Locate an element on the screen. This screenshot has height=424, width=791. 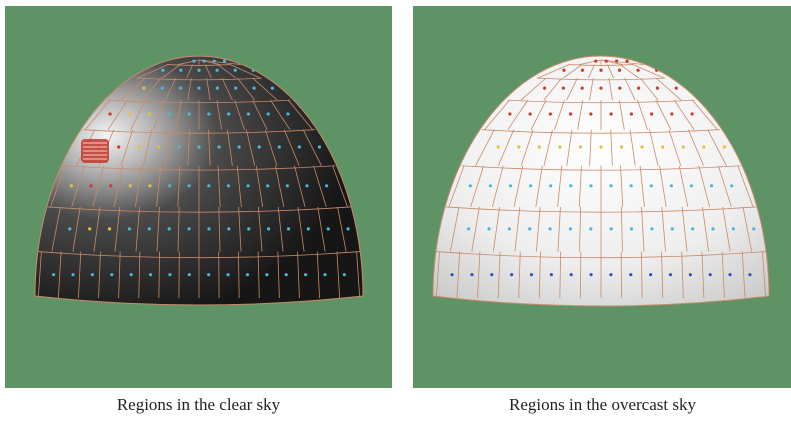
sun-region-cluster is located at coordinates (95, 151).